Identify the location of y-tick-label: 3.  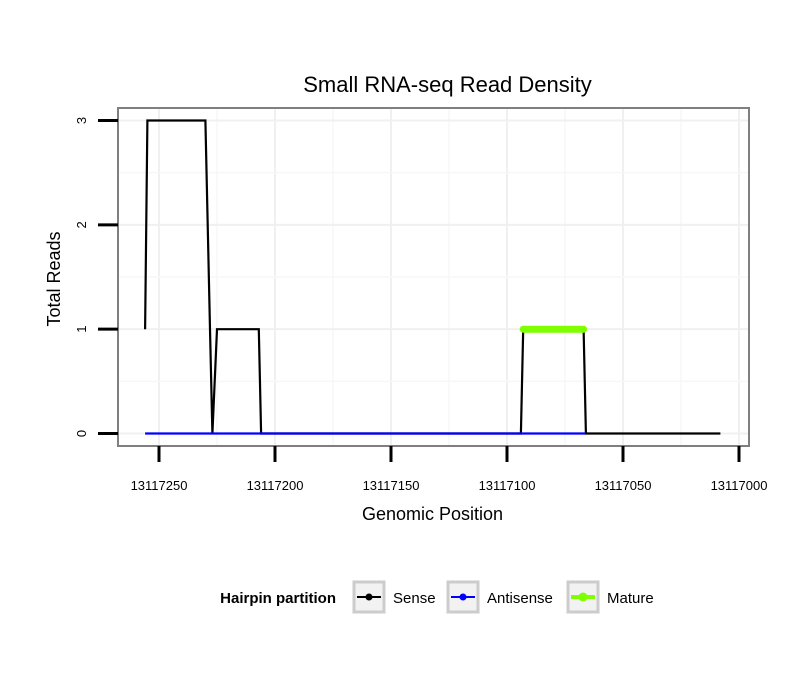
(81, 120).